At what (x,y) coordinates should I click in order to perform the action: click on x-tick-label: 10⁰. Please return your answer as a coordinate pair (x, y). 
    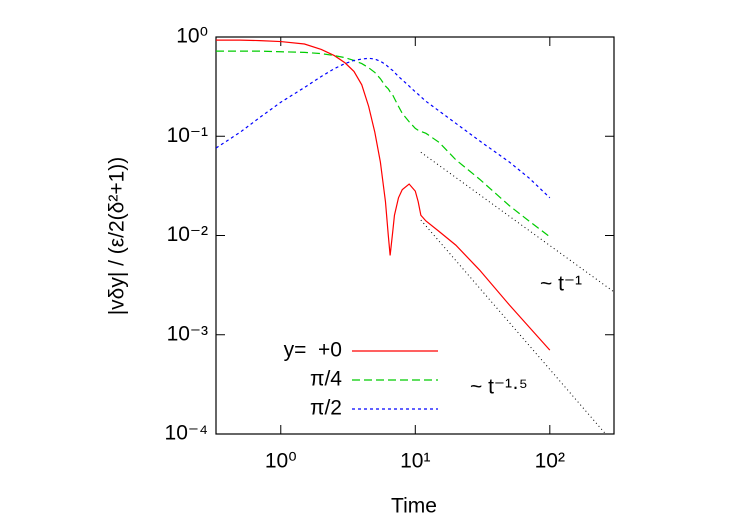
    Looking at the image, I should click on (281, 461).